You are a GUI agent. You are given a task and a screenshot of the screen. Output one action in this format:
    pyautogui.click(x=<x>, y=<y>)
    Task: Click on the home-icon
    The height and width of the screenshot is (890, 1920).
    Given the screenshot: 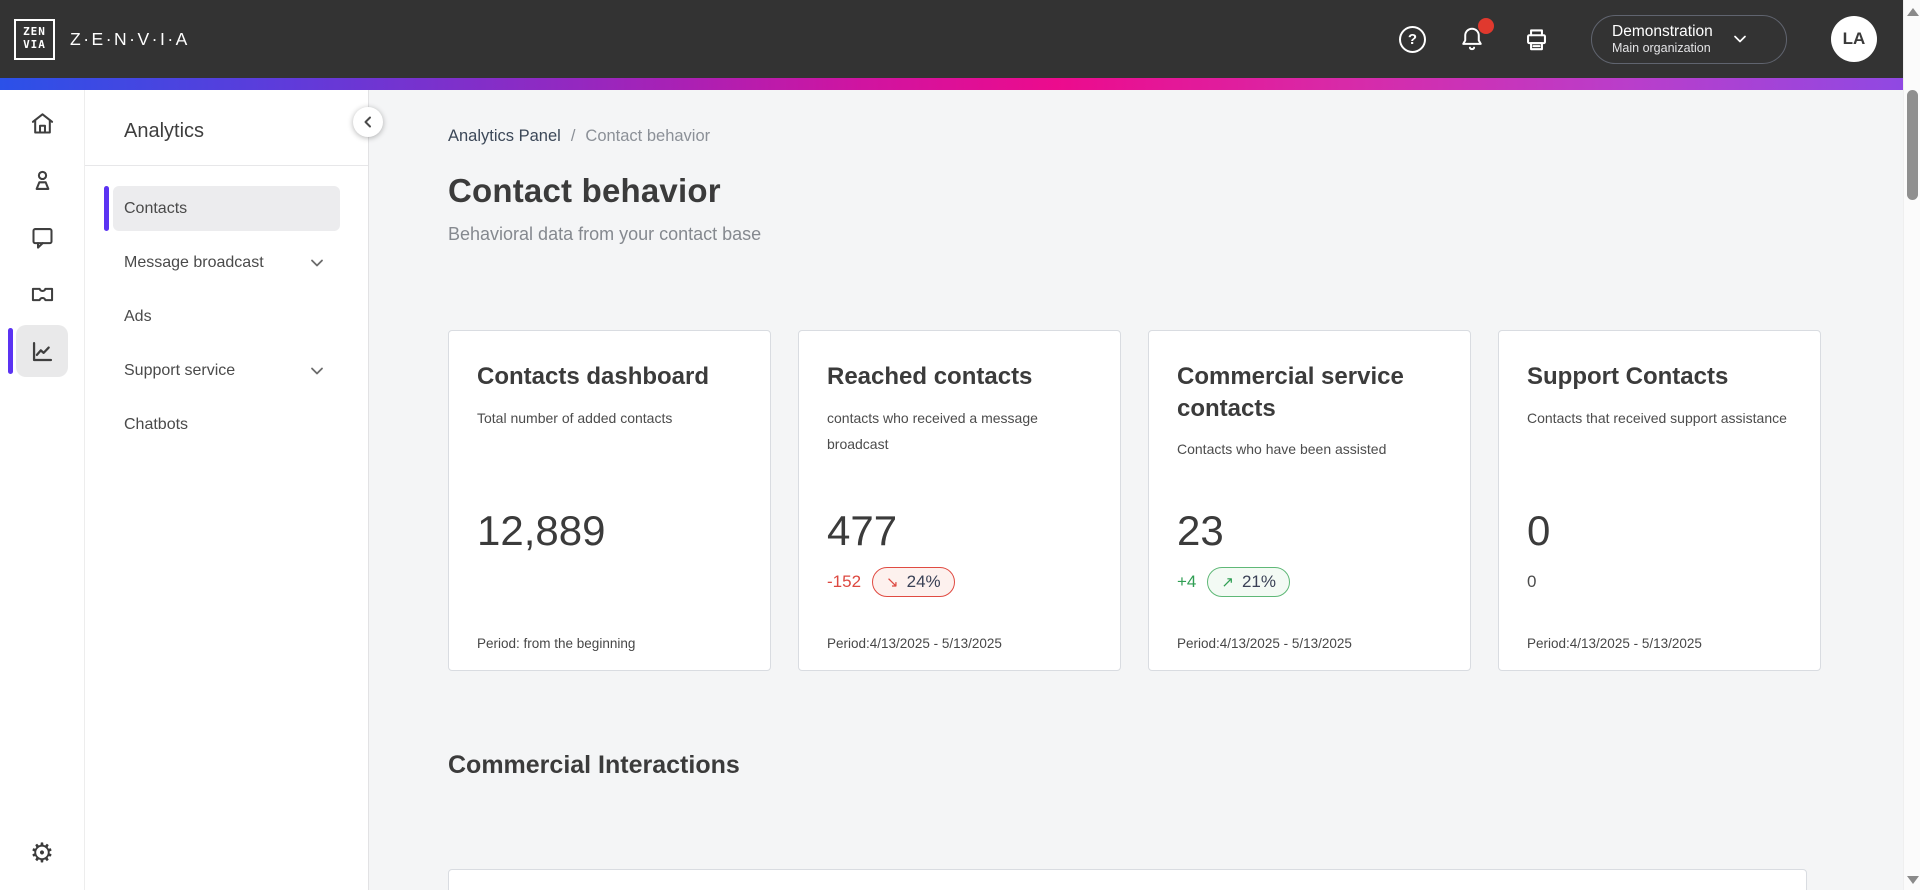 What is the action you would take?
    pyautogui.click(x=42, y=123)
    